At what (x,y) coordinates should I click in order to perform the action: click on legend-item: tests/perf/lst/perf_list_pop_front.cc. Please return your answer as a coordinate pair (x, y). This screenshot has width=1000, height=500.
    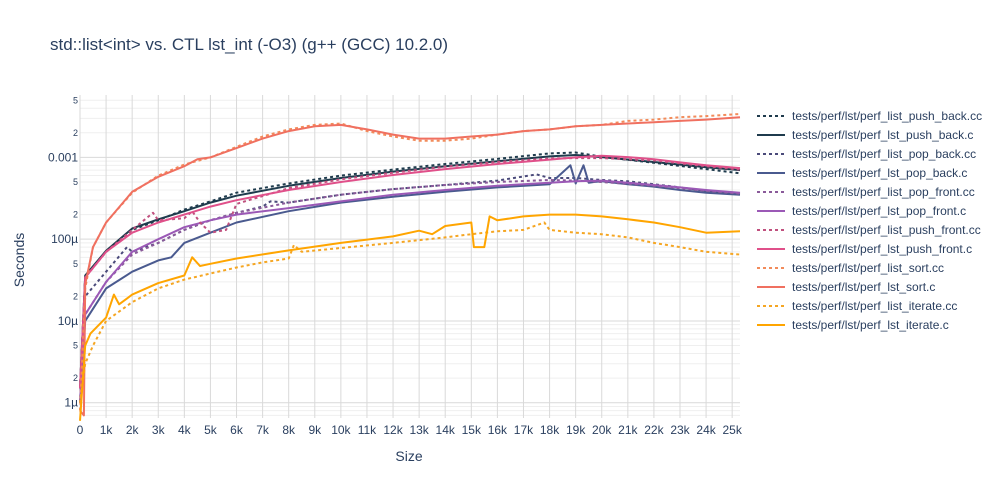
    Looking at the image, I should click on (866, 192).